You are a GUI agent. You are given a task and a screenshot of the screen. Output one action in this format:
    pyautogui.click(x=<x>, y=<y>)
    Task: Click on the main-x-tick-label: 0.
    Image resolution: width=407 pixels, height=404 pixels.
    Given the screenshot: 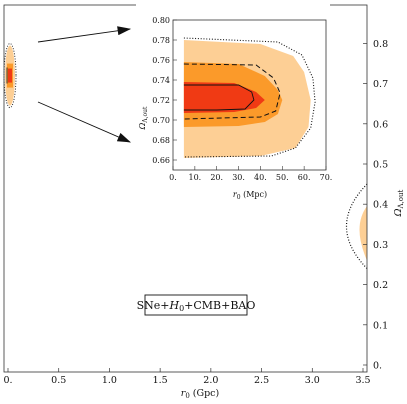 What is the action you would take?
    pyautogui.click(x=7, y=380)
    